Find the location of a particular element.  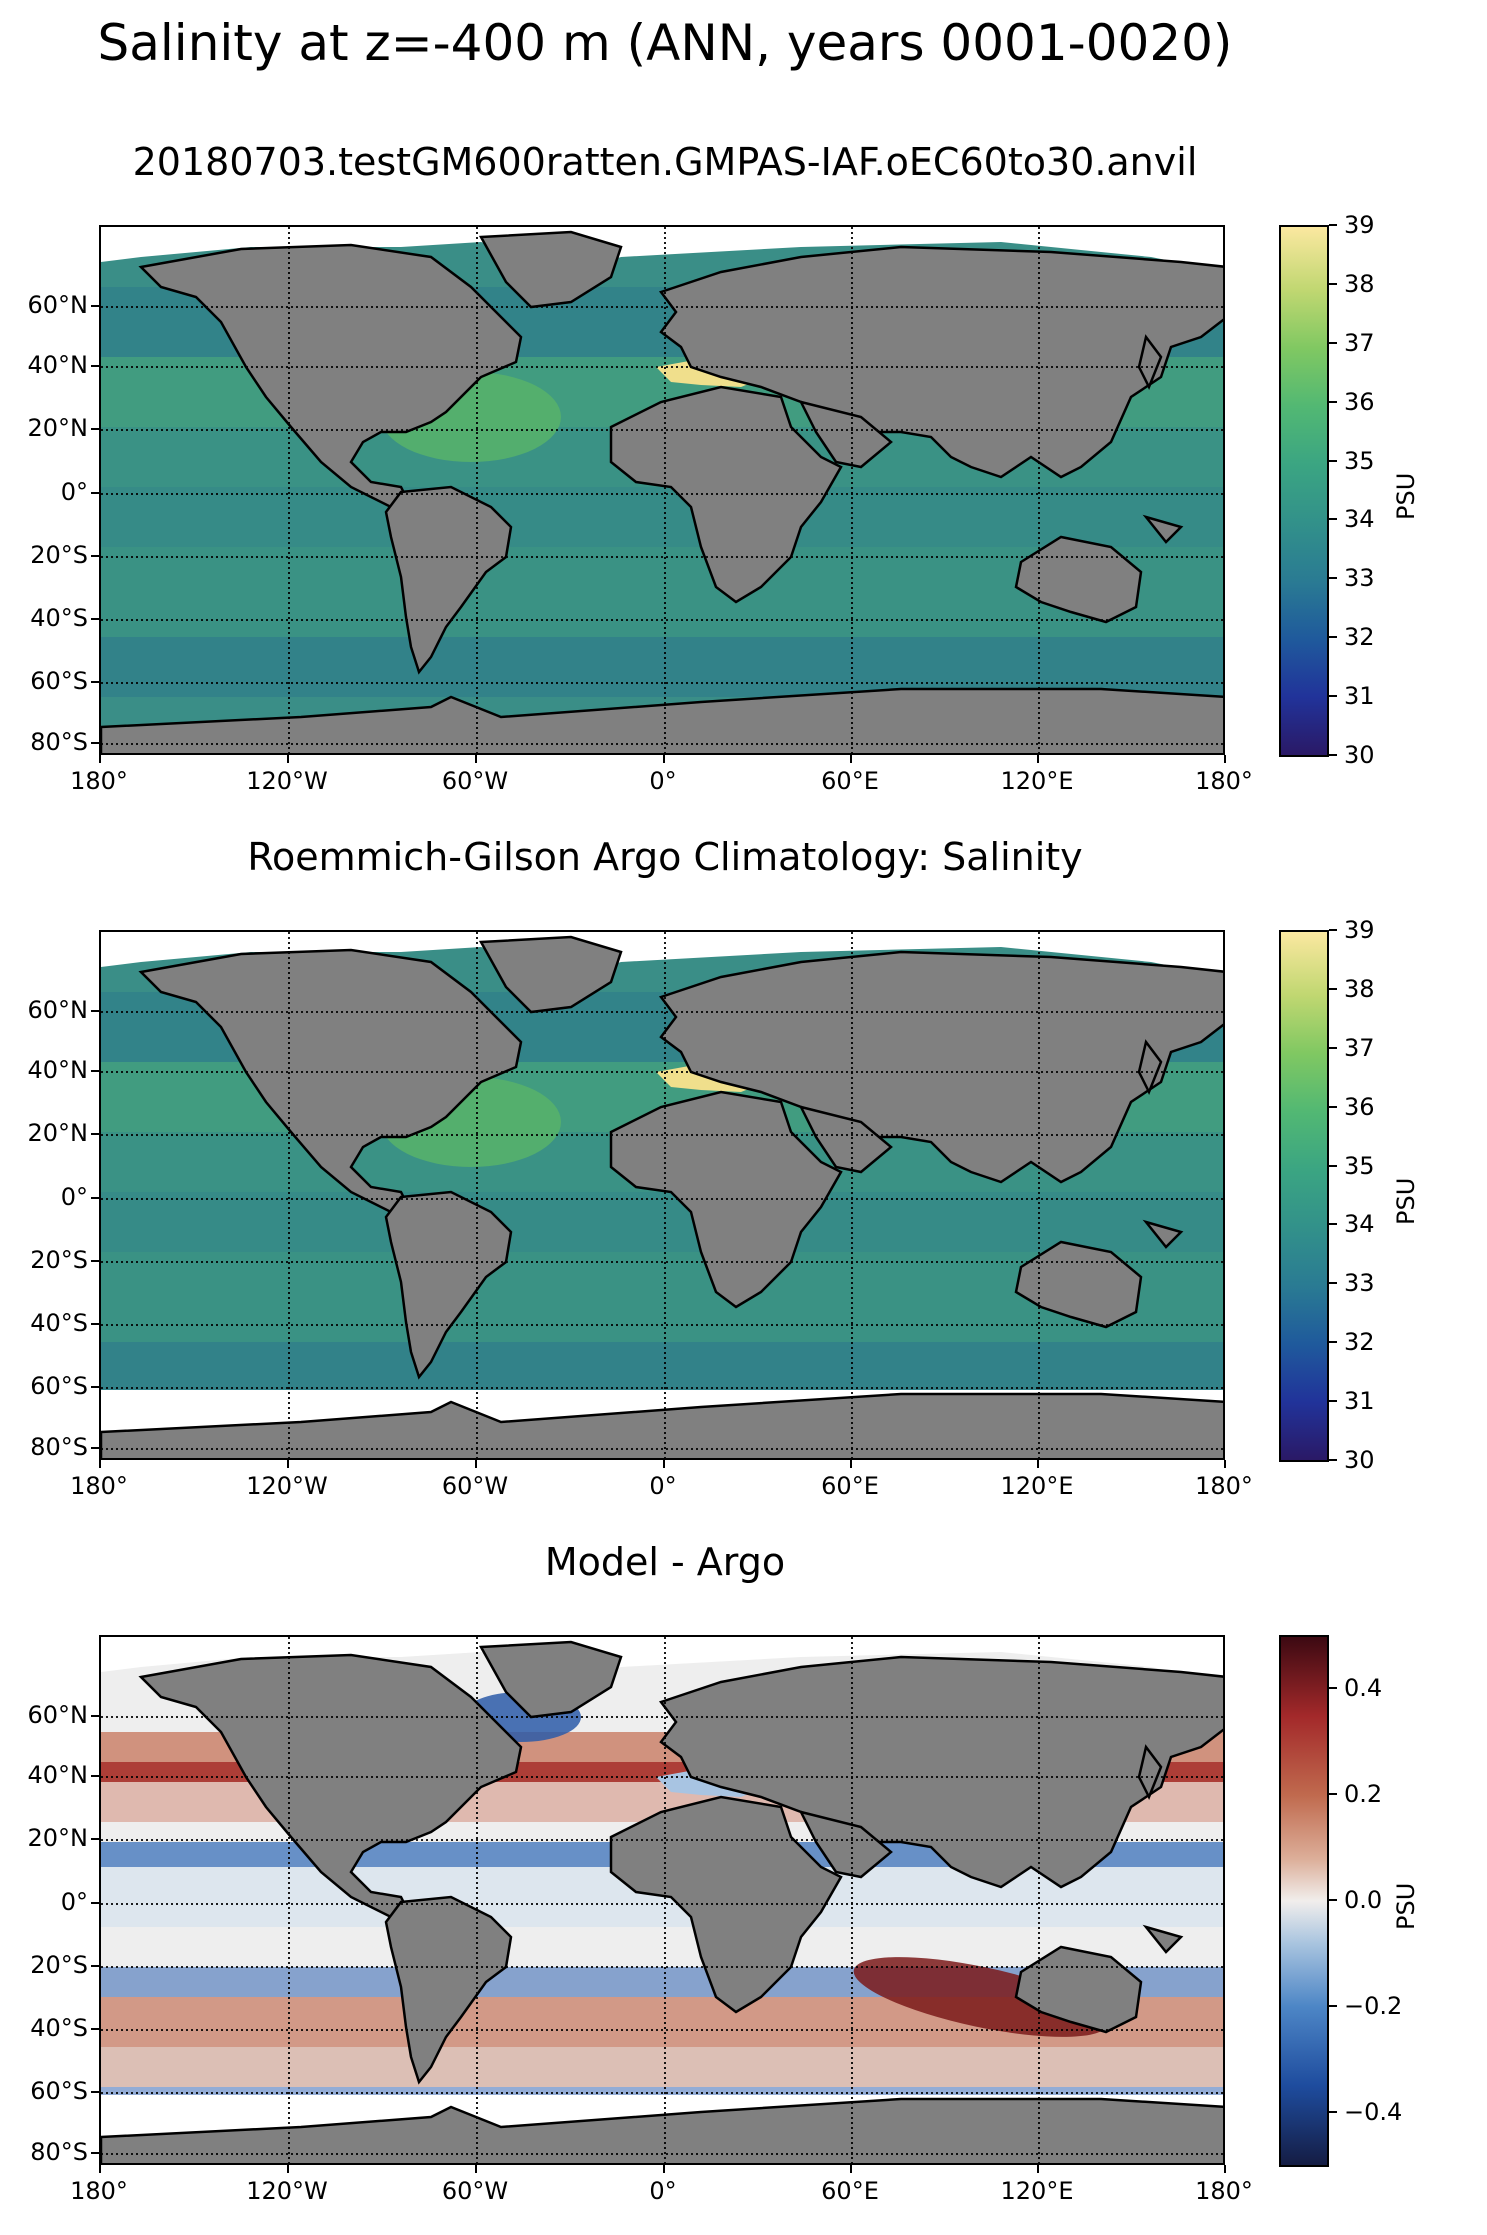

colorbar-tick-label: 0.2 is located at coordinates (1363, 1794).